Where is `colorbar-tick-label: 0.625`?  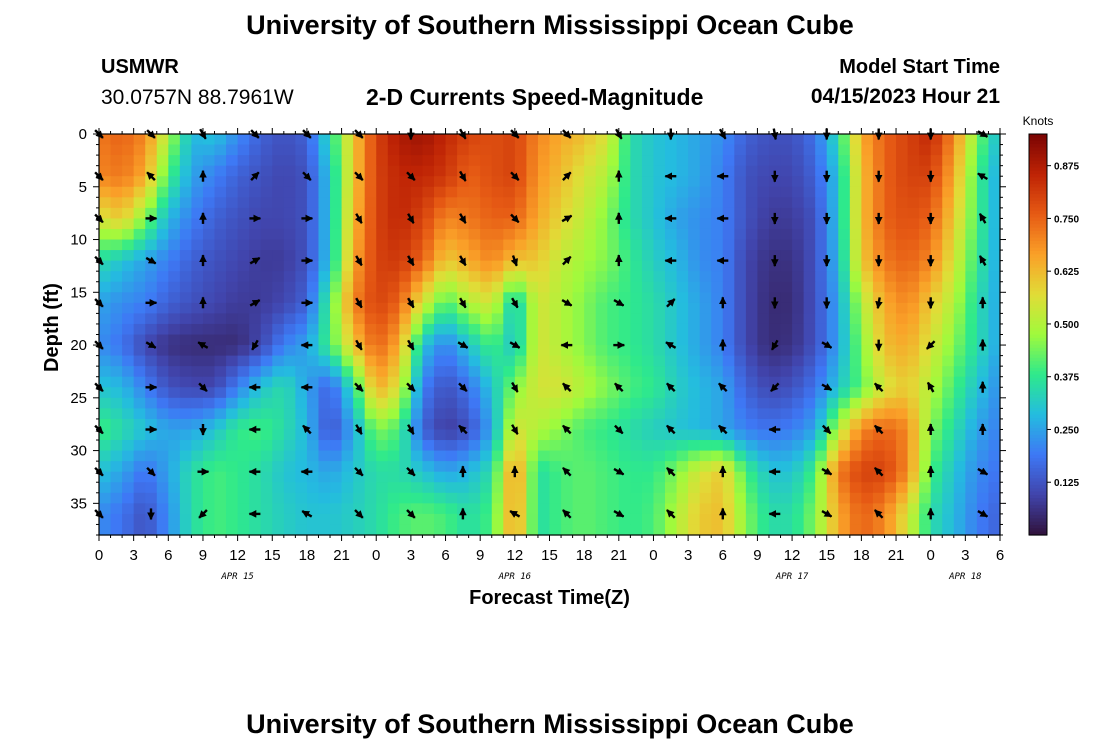 colorbar-tick-label: 0.625 is located at coordinates (1066, 272).